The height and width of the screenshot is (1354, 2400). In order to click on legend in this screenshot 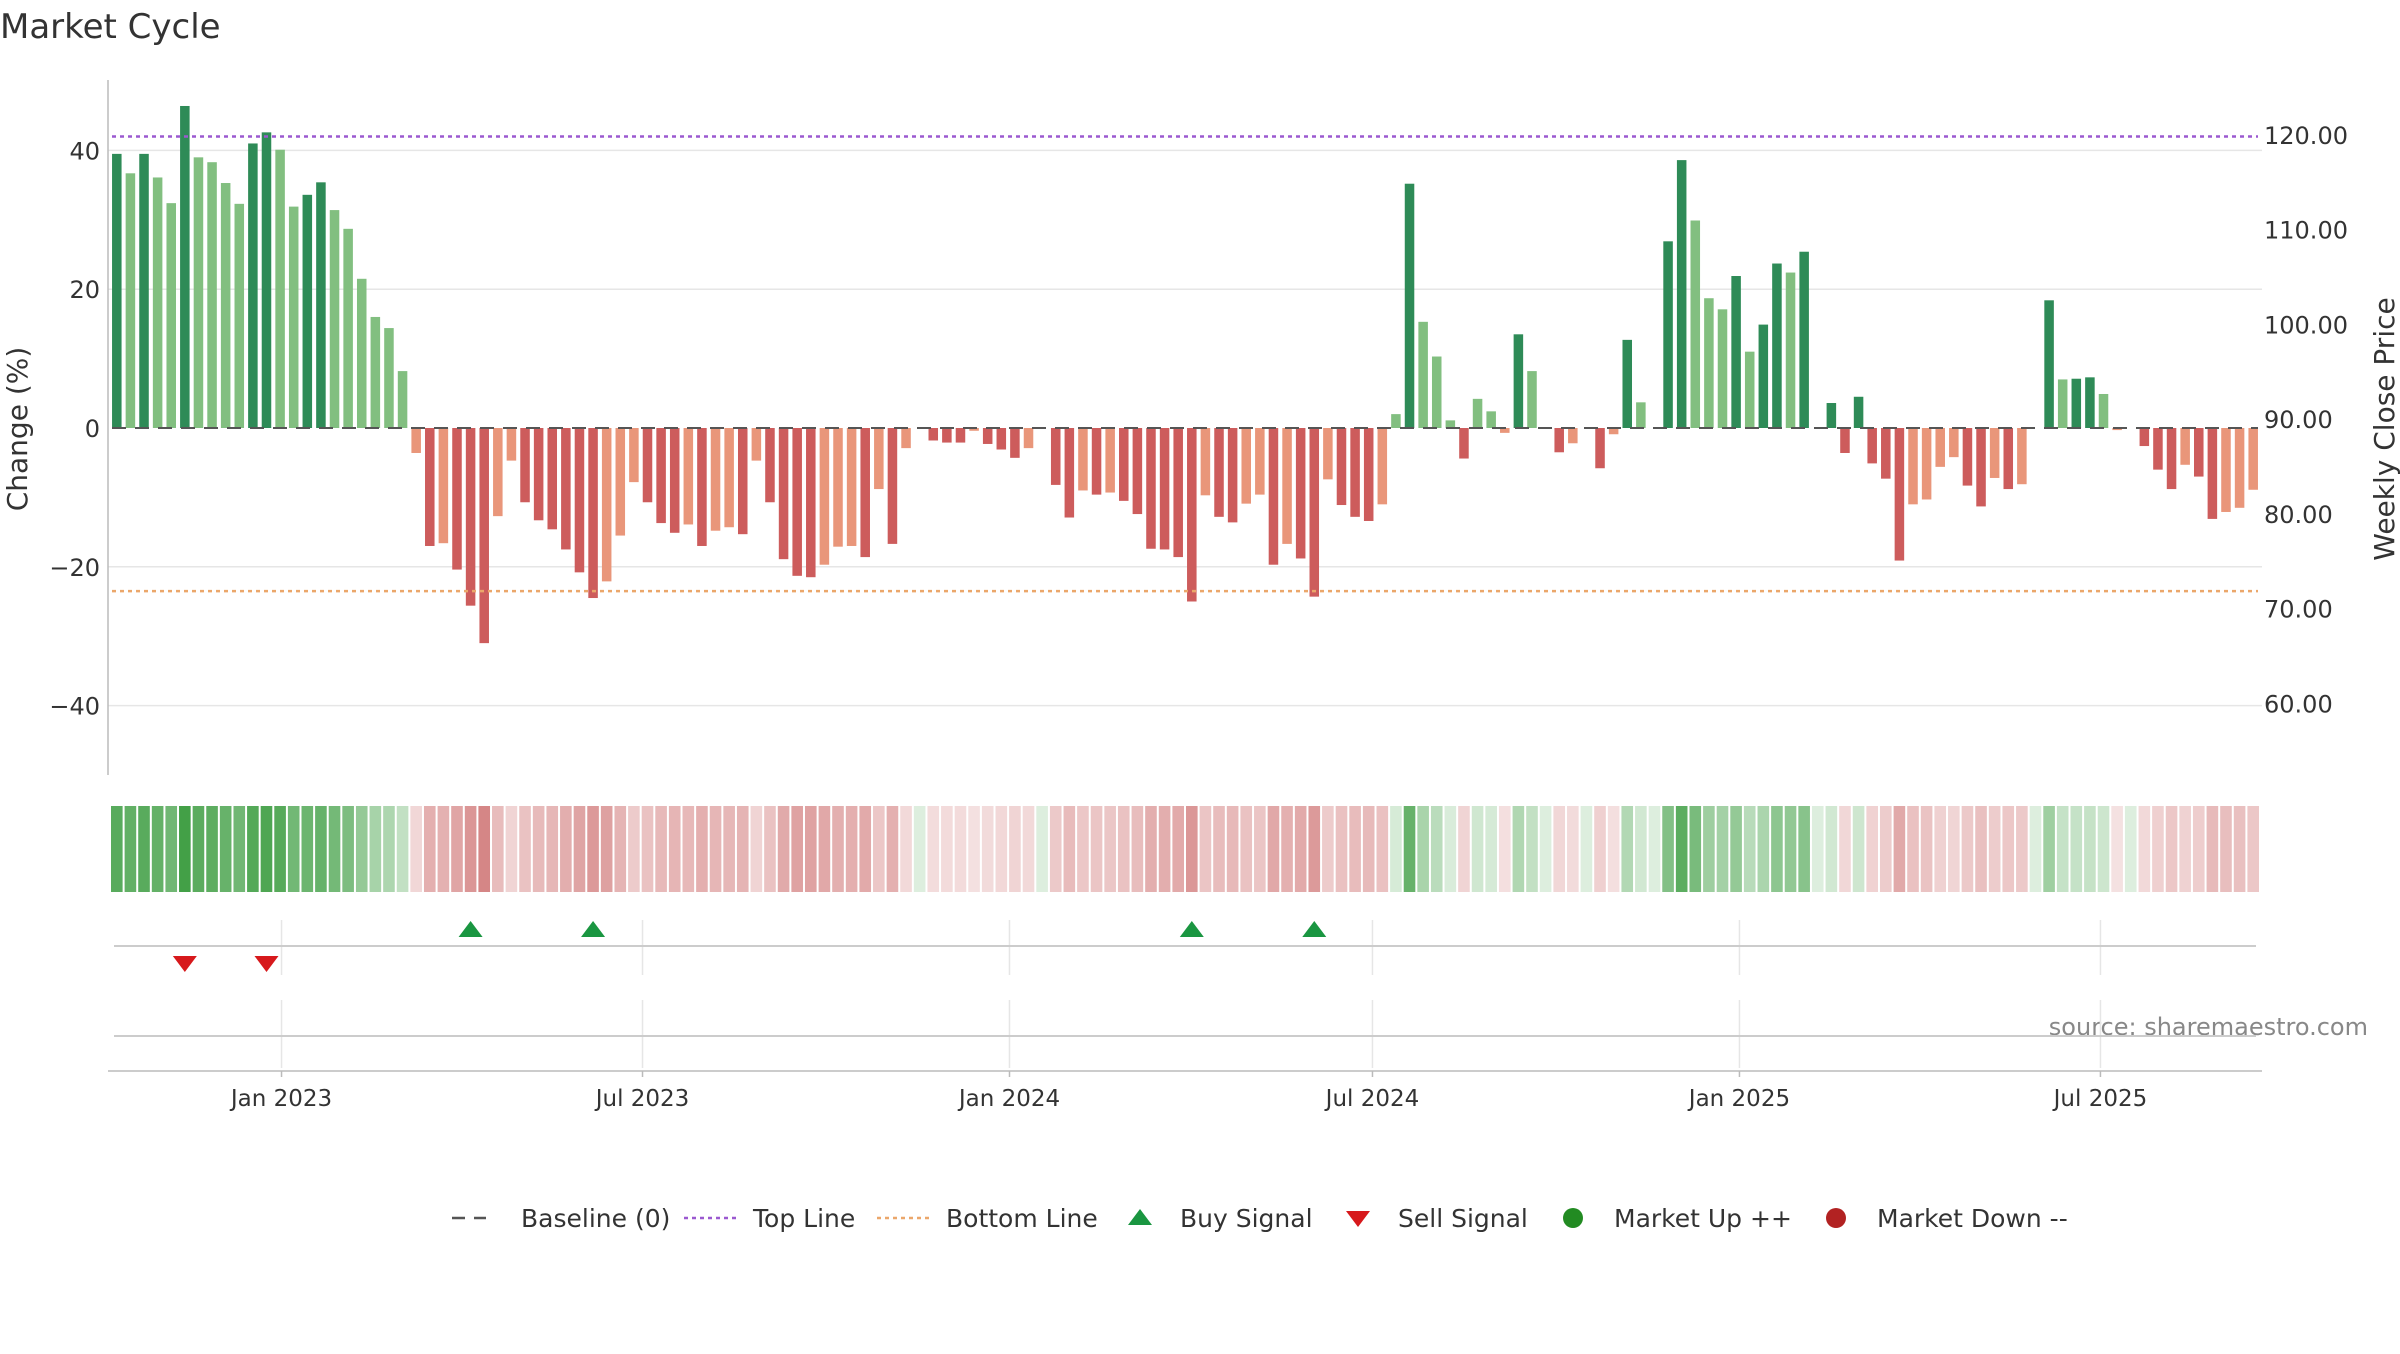, I will do `click(1149, 1218)`.